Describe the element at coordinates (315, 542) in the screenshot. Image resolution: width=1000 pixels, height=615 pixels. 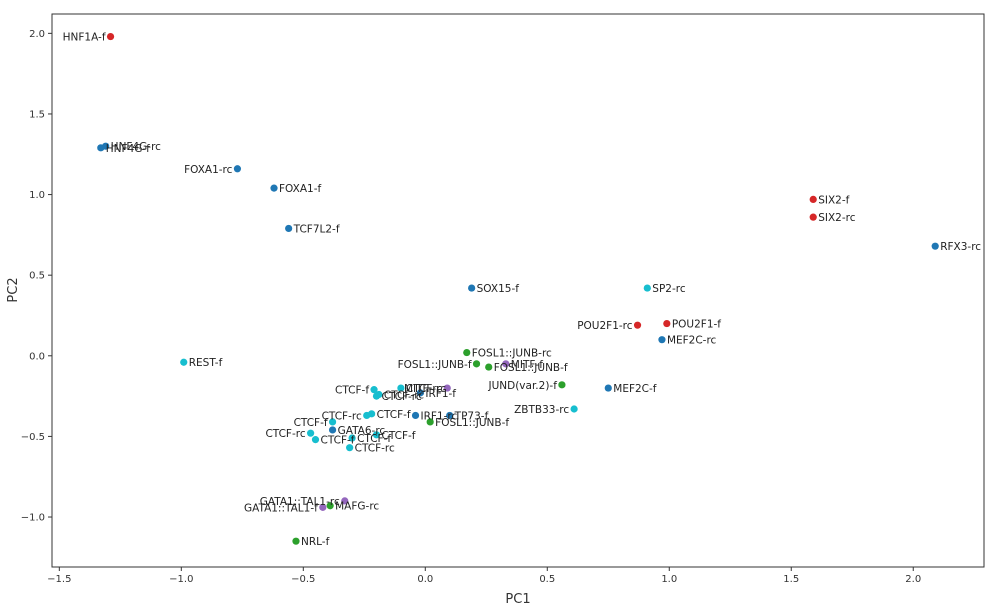
I see `data-point-label: NRL-f` at that location.